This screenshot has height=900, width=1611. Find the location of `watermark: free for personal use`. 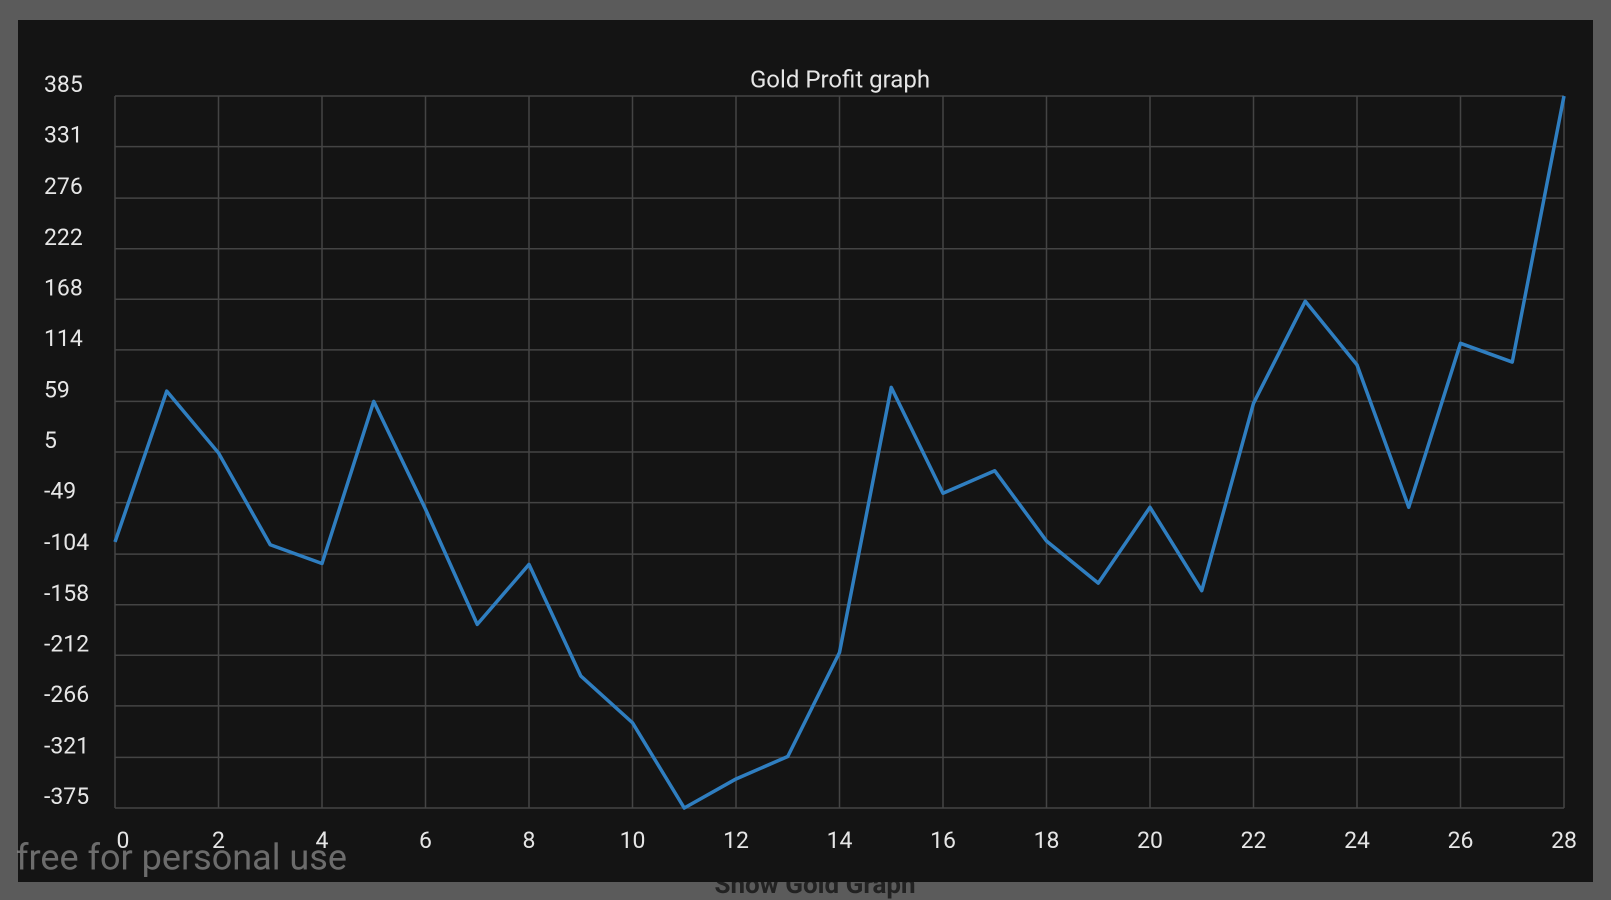

watermark: free for personal use is located at coordinates (181, 858).